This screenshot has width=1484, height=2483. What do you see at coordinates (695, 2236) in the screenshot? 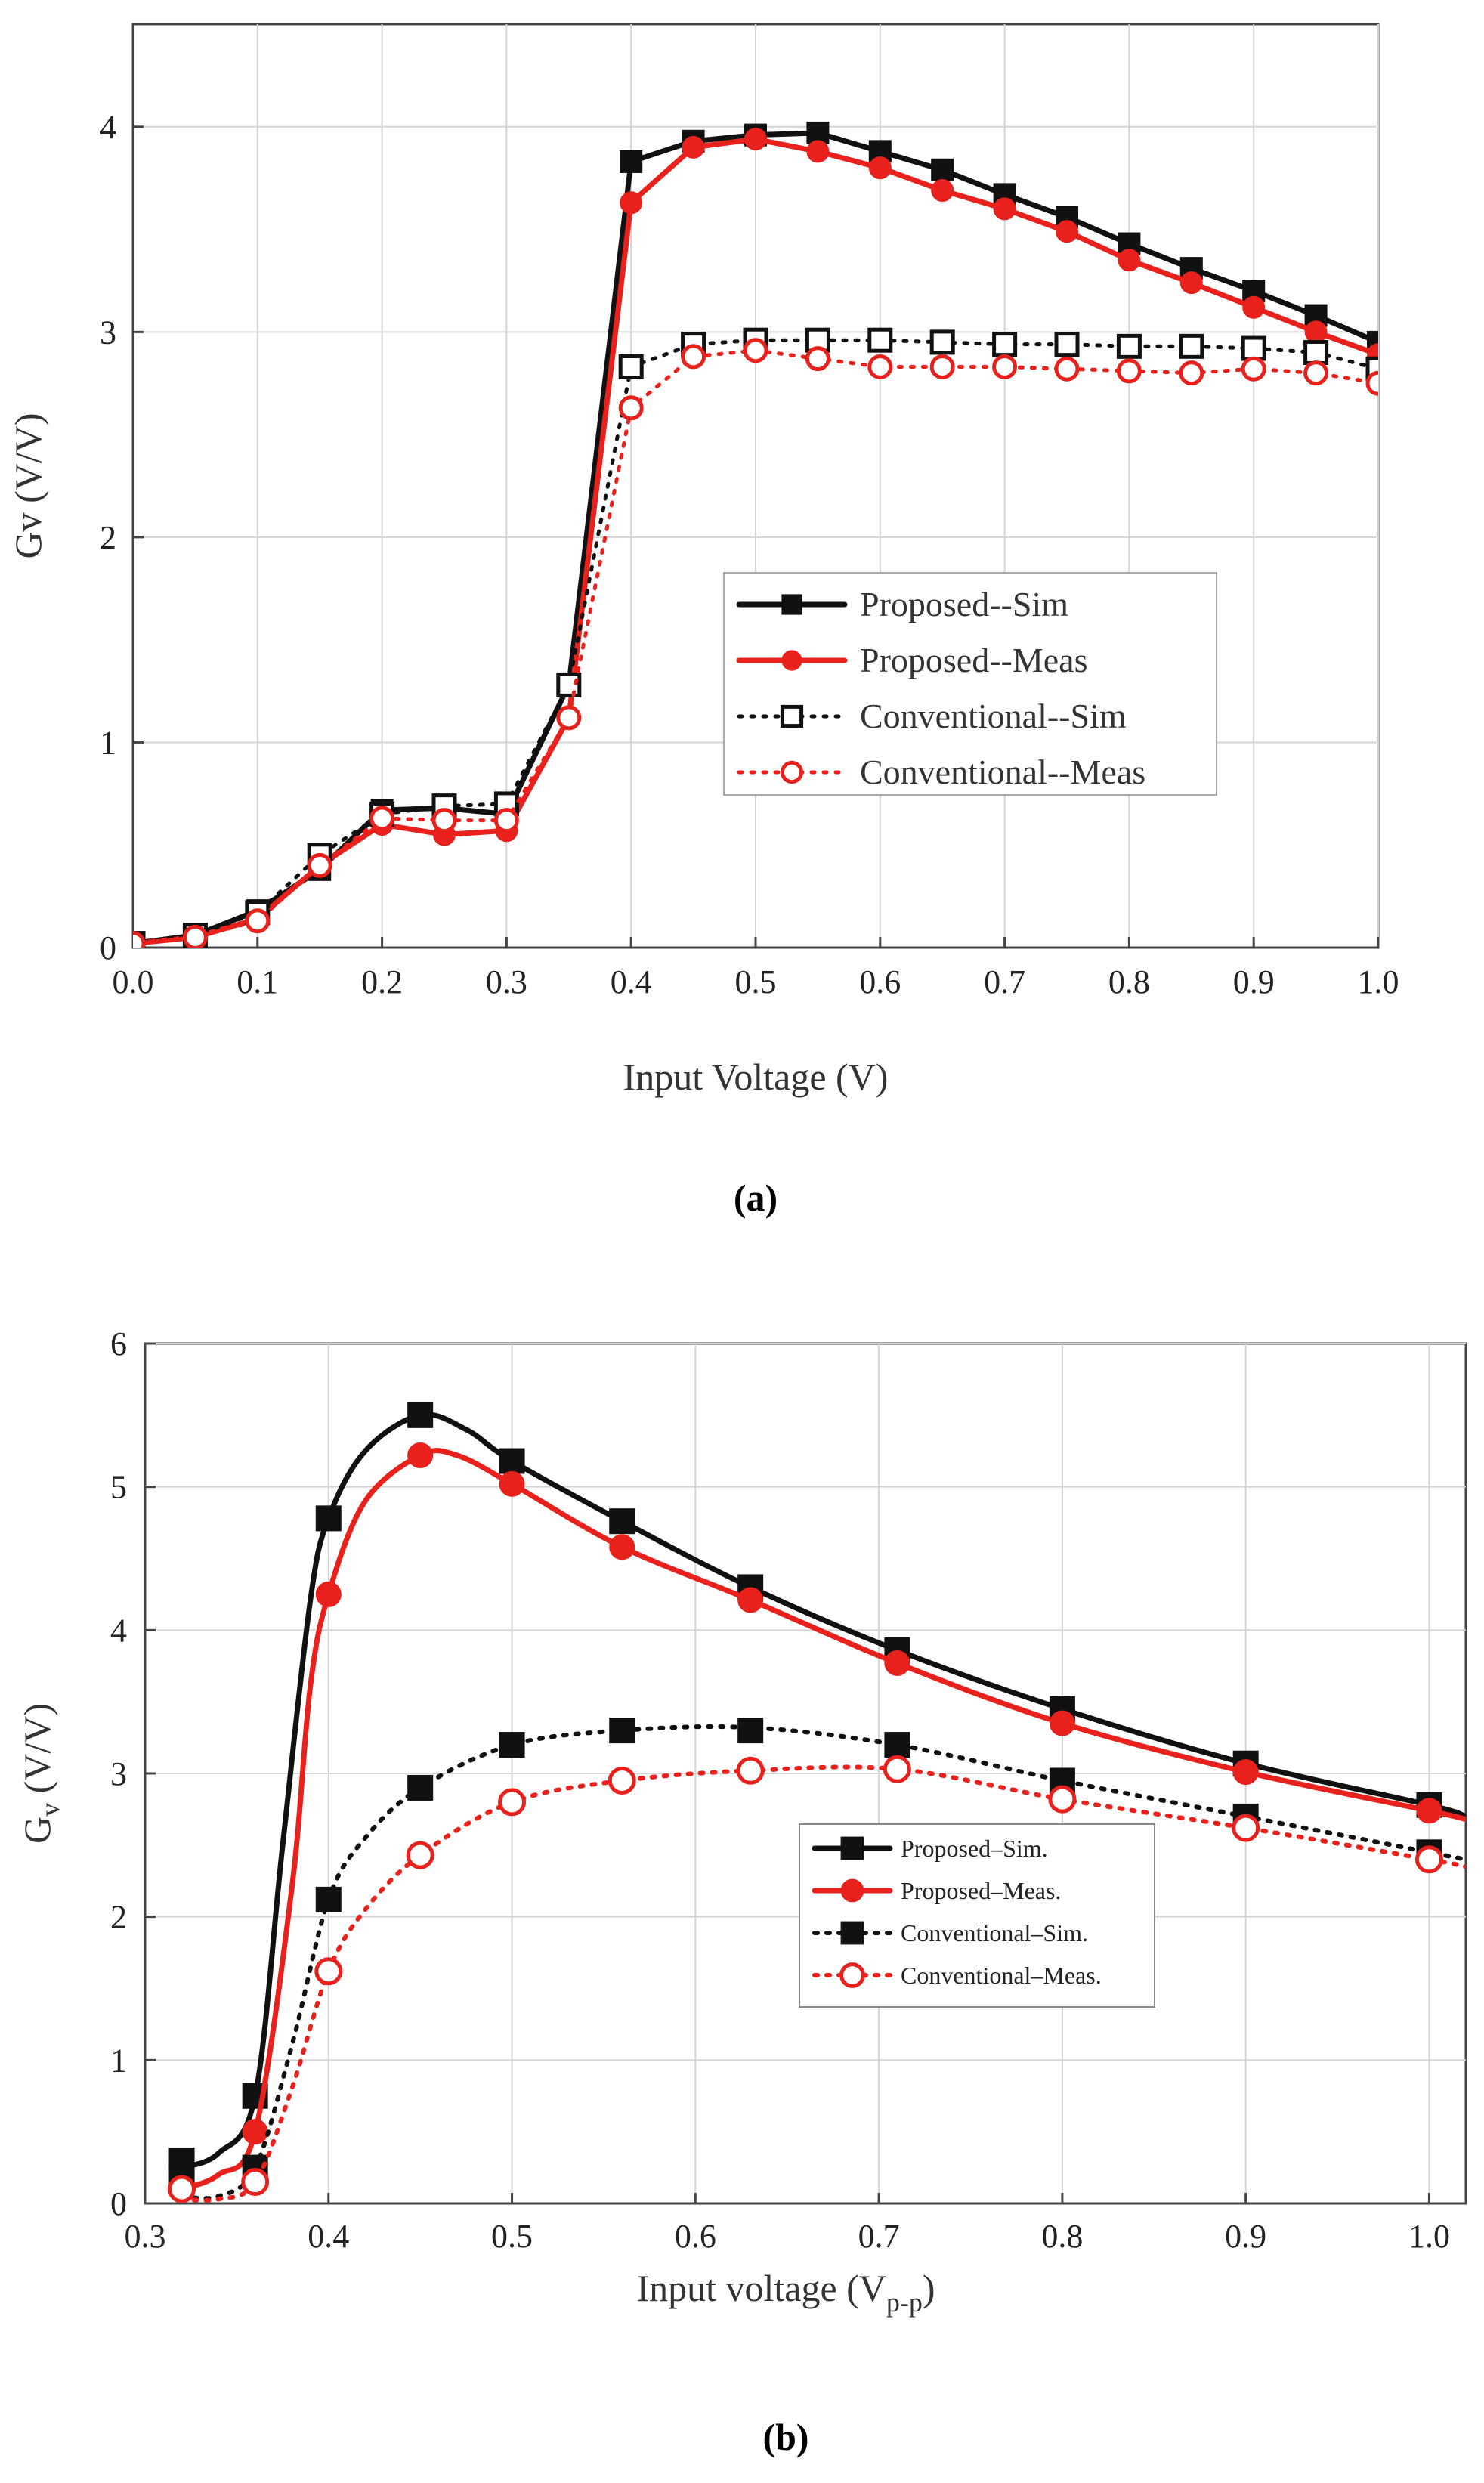
I see `chart-b-x-tick-label: 0.6` at bounding box center [695, 2236].